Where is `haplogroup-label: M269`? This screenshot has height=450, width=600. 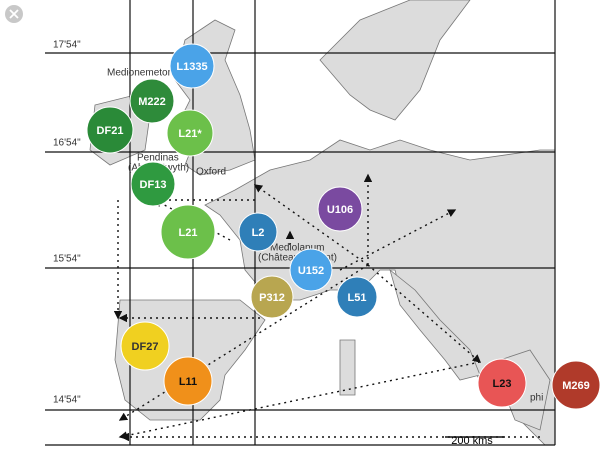
haplogroup-label: M269 is located at coordinates (576, 386).